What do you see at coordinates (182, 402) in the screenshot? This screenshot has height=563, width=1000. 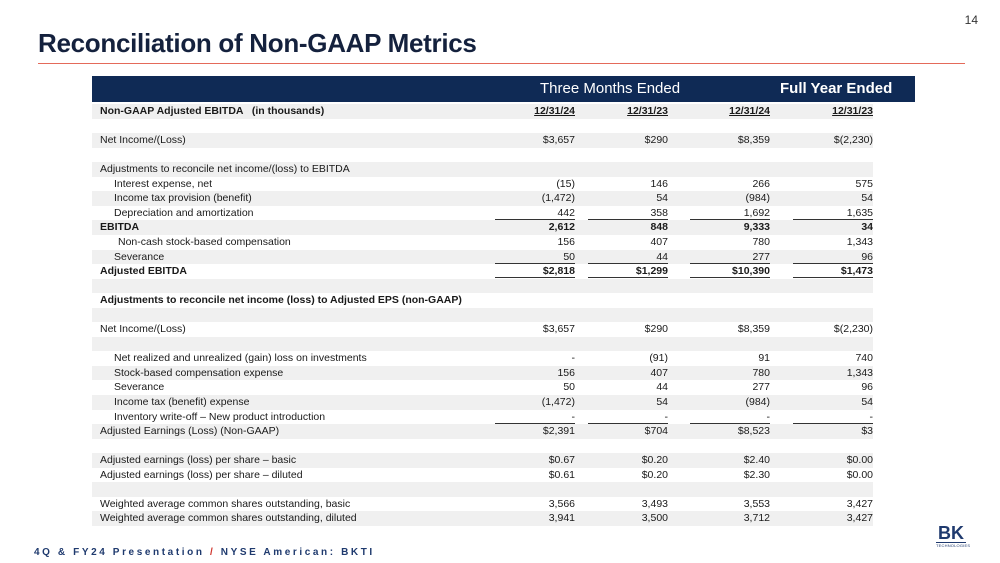 I see `row-label: Income tax (benefit) expense` at bounding box center [182, 402].